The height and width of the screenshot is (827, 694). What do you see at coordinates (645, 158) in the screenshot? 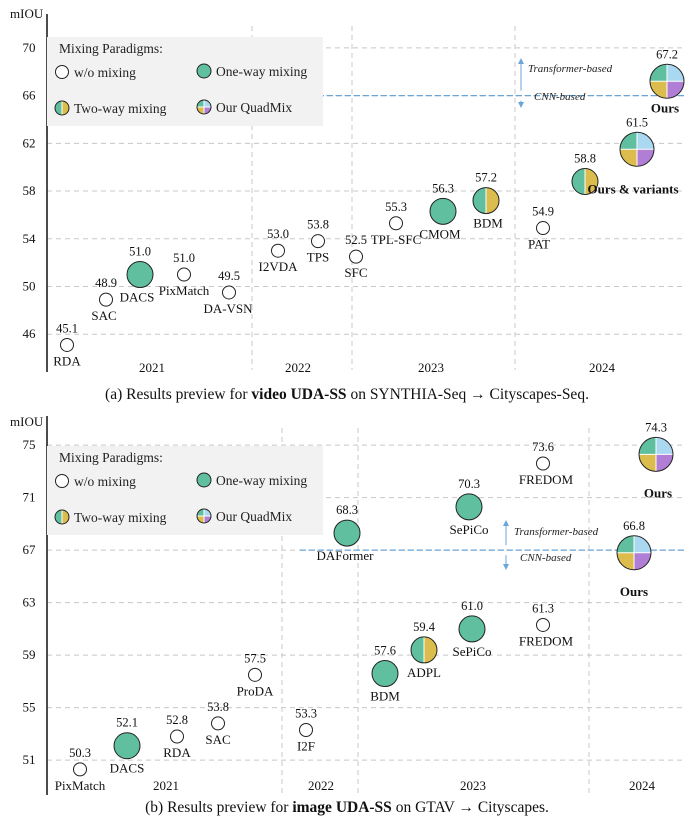
I see `point-ours-variants-13-quad-br` at bounding box center [645, 158].